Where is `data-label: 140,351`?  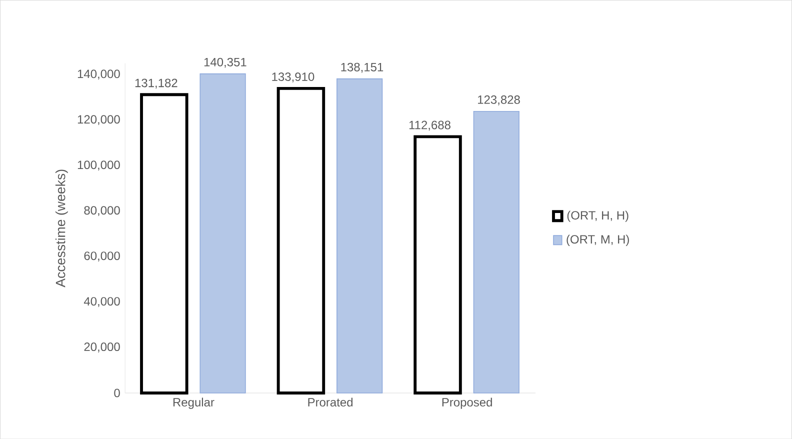
data-label: 140,351 is located at coordinates (225, 63).